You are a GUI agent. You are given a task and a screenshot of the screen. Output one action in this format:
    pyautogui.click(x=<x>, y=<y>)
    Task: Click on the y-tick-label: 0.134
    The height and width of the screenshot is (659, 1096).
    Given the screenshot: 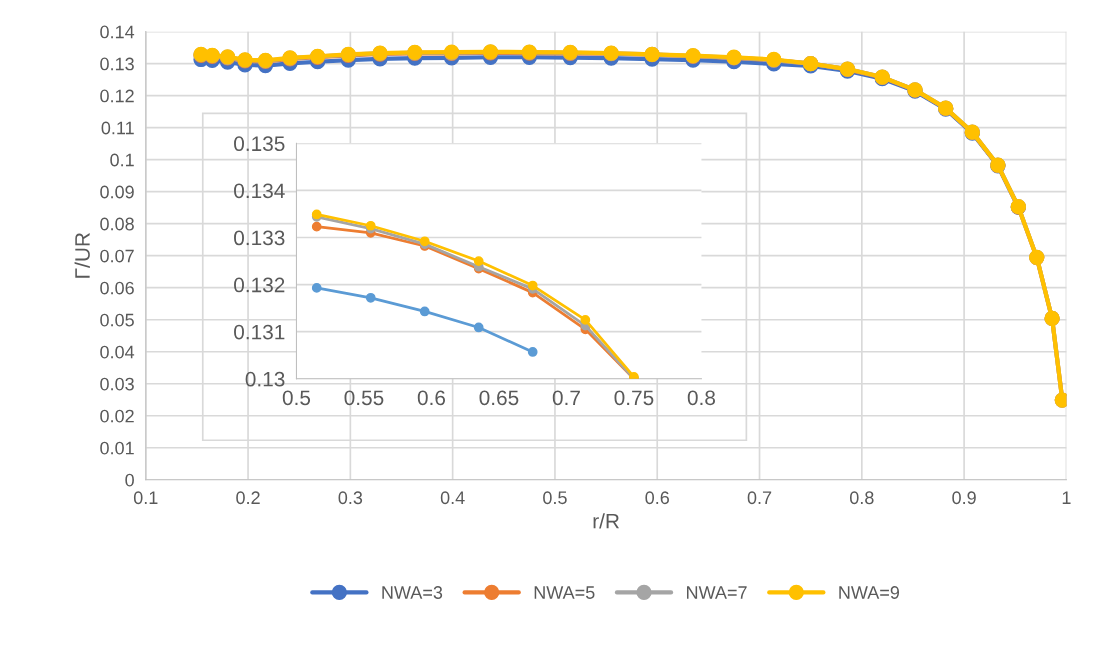 What is the action you would take?
    pyautogui.click(x=259, y=191)
    